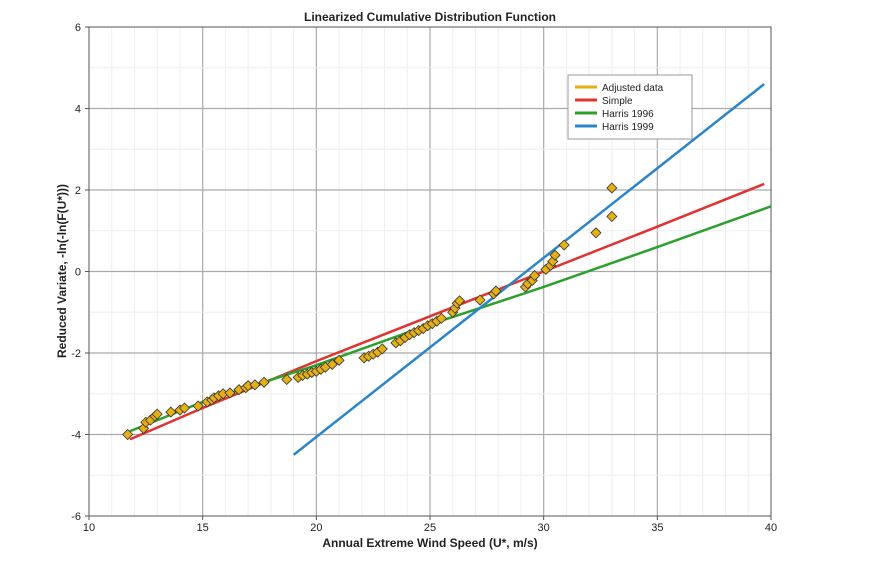  I want to click on legend-label: Simple, so click(617, 101).